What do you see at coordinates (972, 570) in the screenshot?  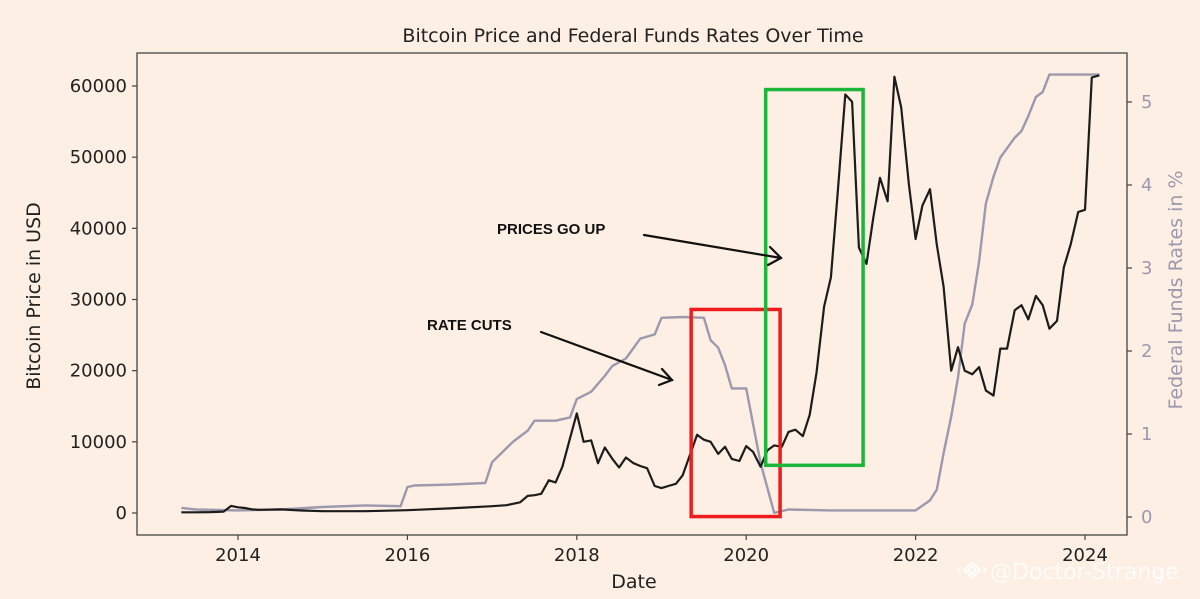 I see `binance-diamond-icon` at bounding box center [972, 570].